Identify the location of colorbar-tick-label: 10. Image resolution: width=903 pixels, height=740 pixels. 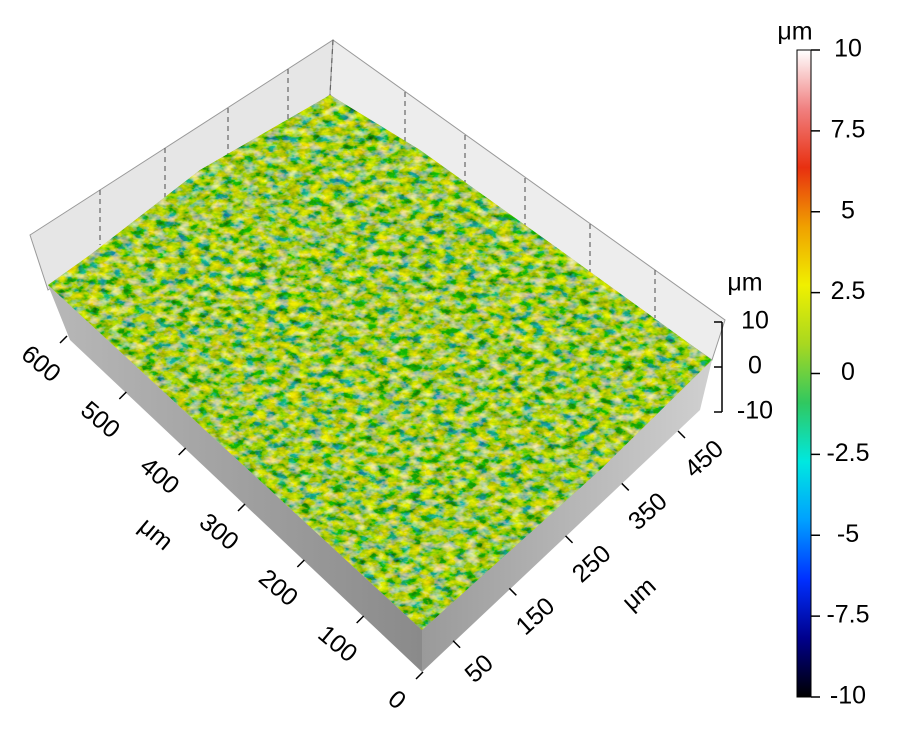
(848, 49).